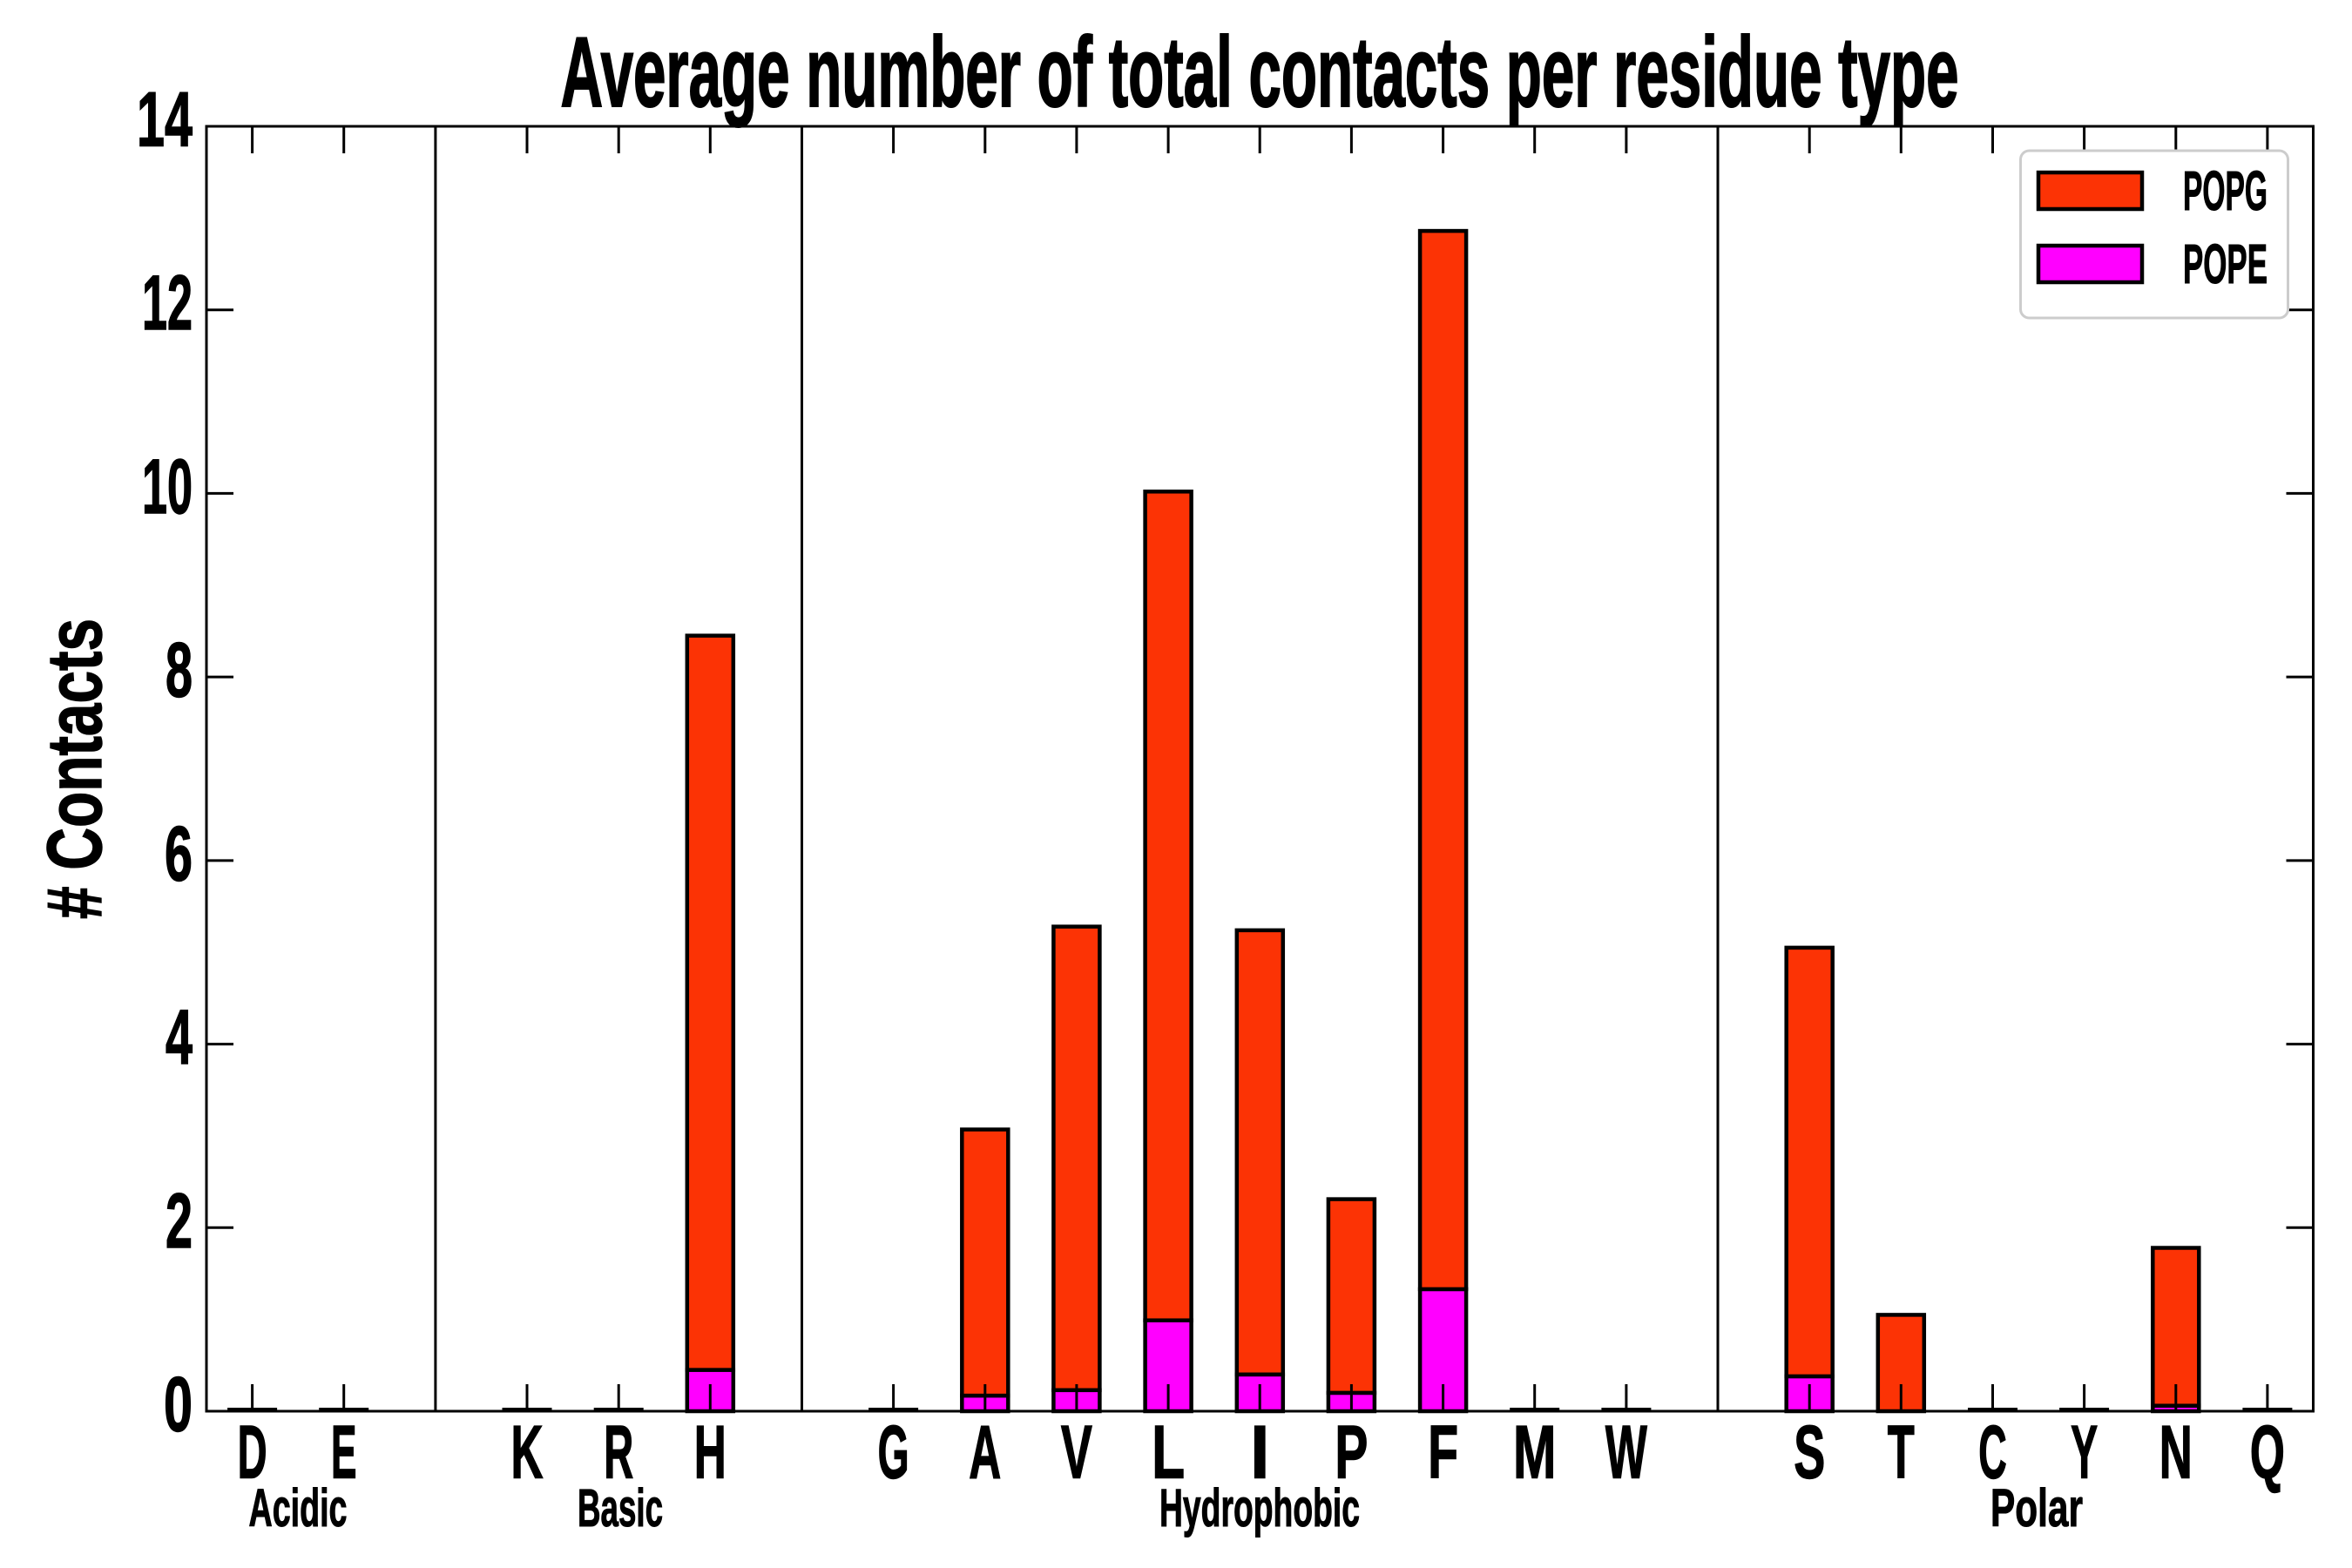 The image size is (2352, 1568). Describe the element at coordinates (179, 852) in the screenshot. I see `svg-text: 6` at that location.